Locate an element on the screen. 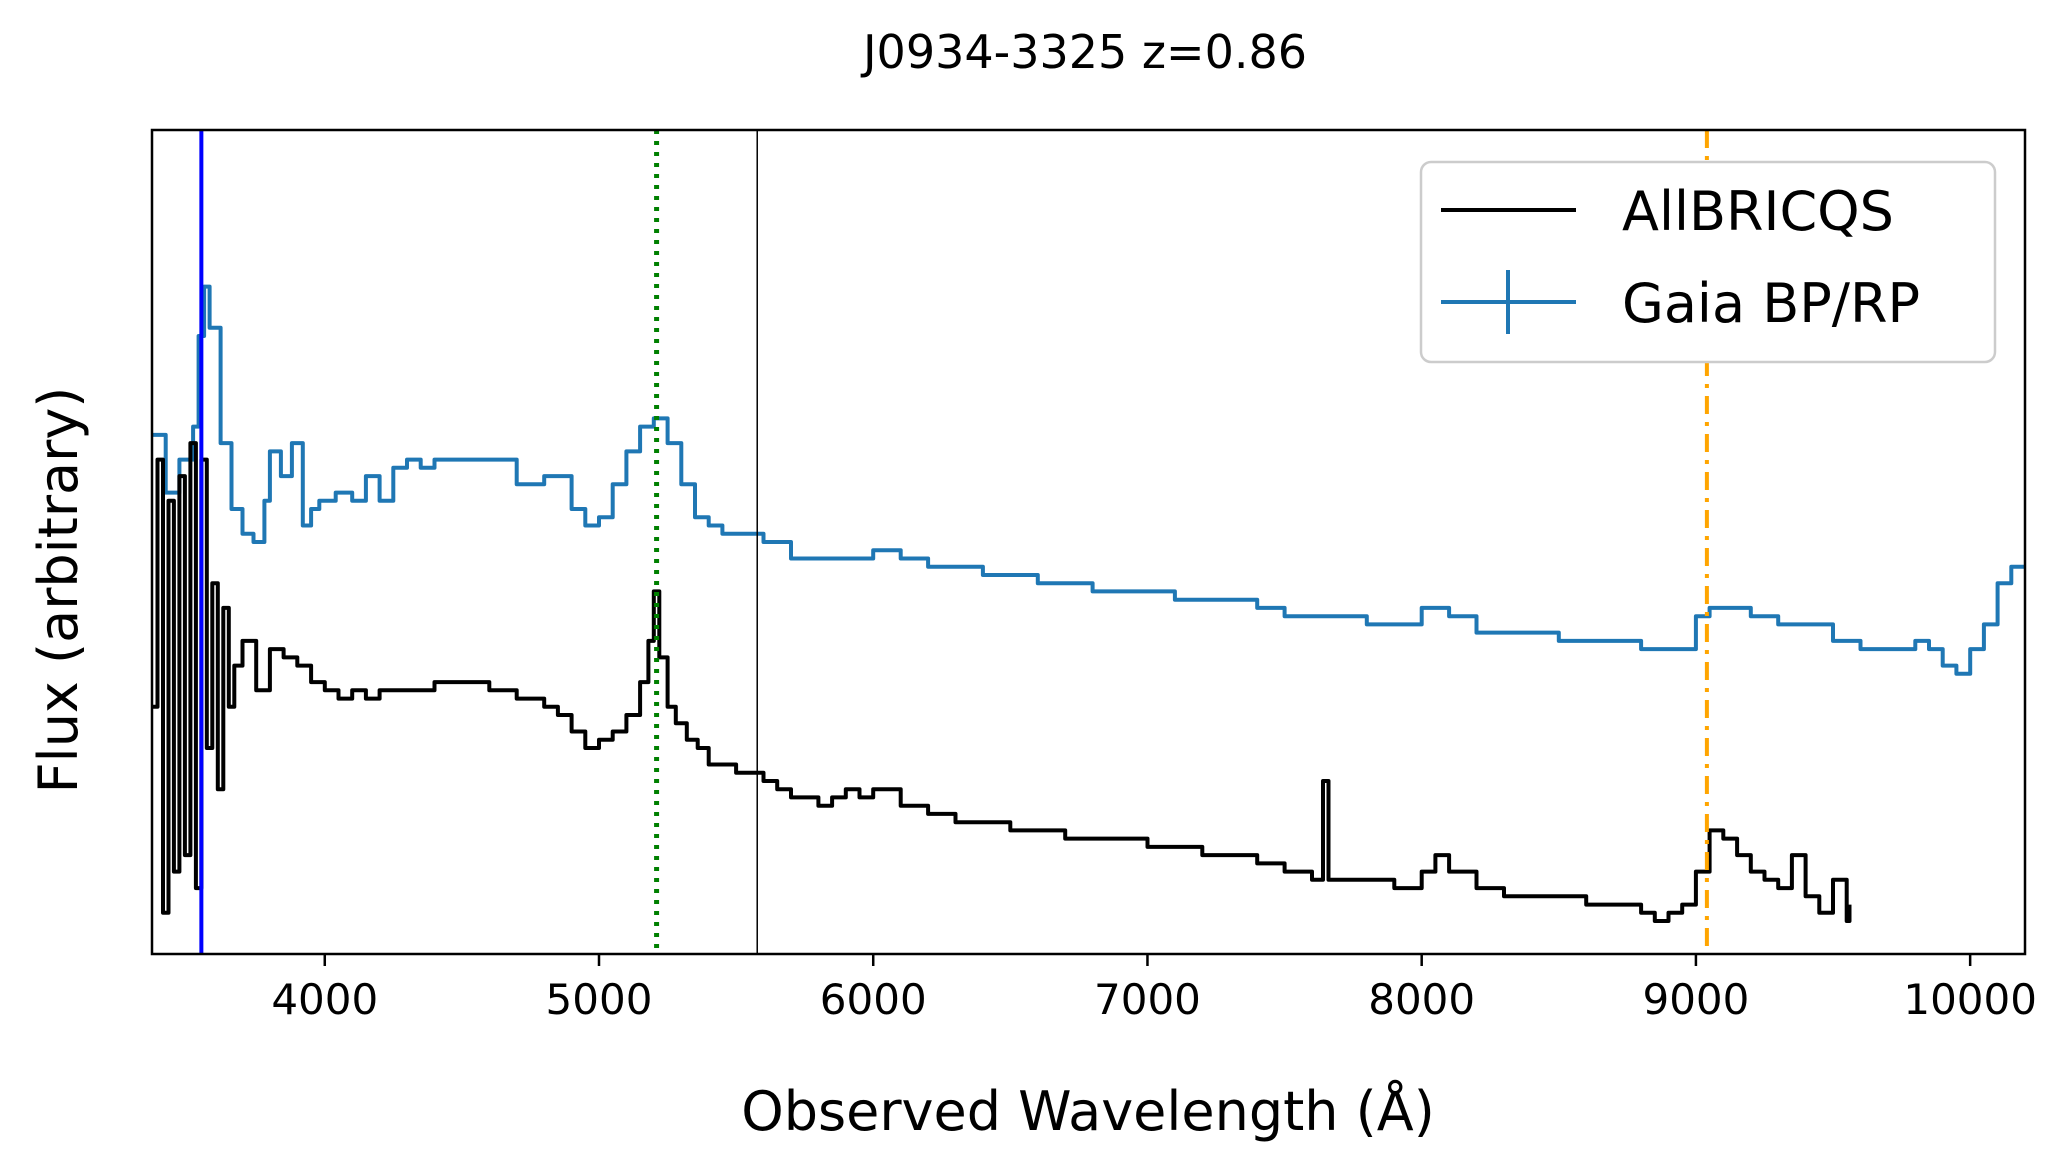 Image resolution: width=2065 pixels, height=1169 pixels. y-axis-label: Flux (arbitrary) is located at coordinates (58, 590).